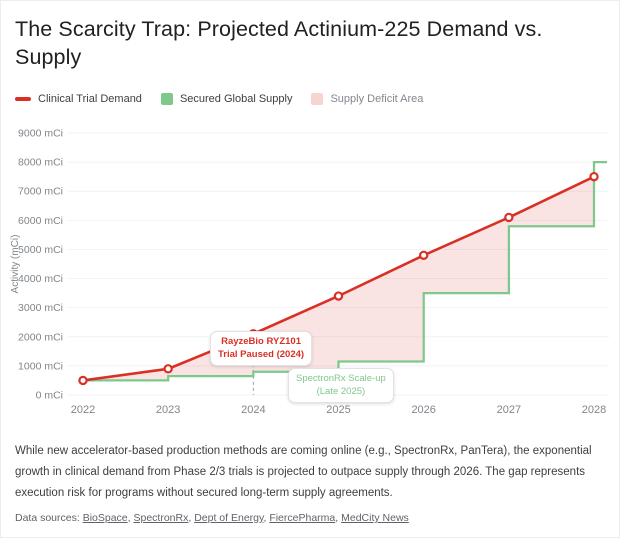 The height and width of the screenshot is (538, 620). I want to click on y-axis-title: Activity (mCi), so click(15, 264).